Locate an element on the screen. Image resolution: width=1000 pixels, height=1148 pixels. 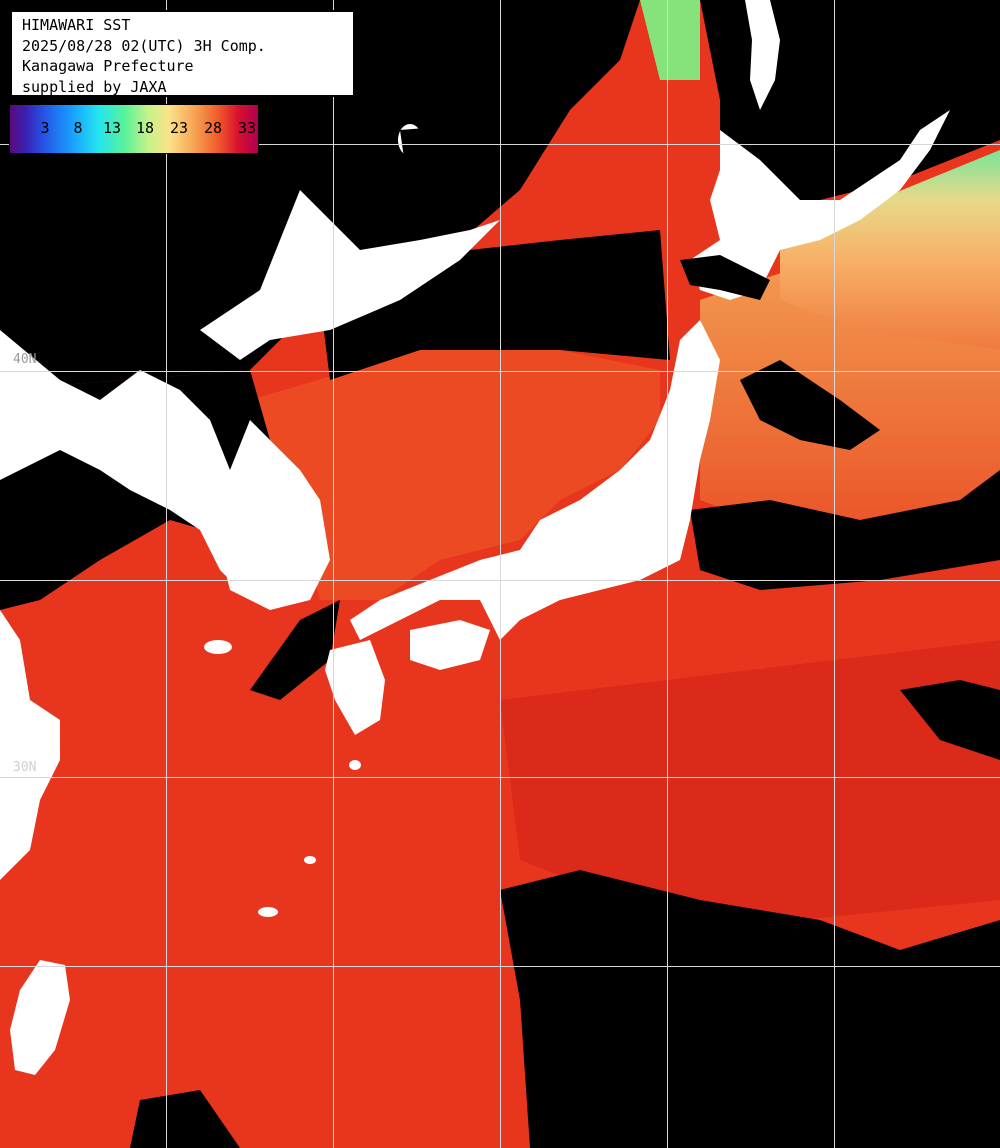
legend-tick: 8 is located at coordinates (78, 128).